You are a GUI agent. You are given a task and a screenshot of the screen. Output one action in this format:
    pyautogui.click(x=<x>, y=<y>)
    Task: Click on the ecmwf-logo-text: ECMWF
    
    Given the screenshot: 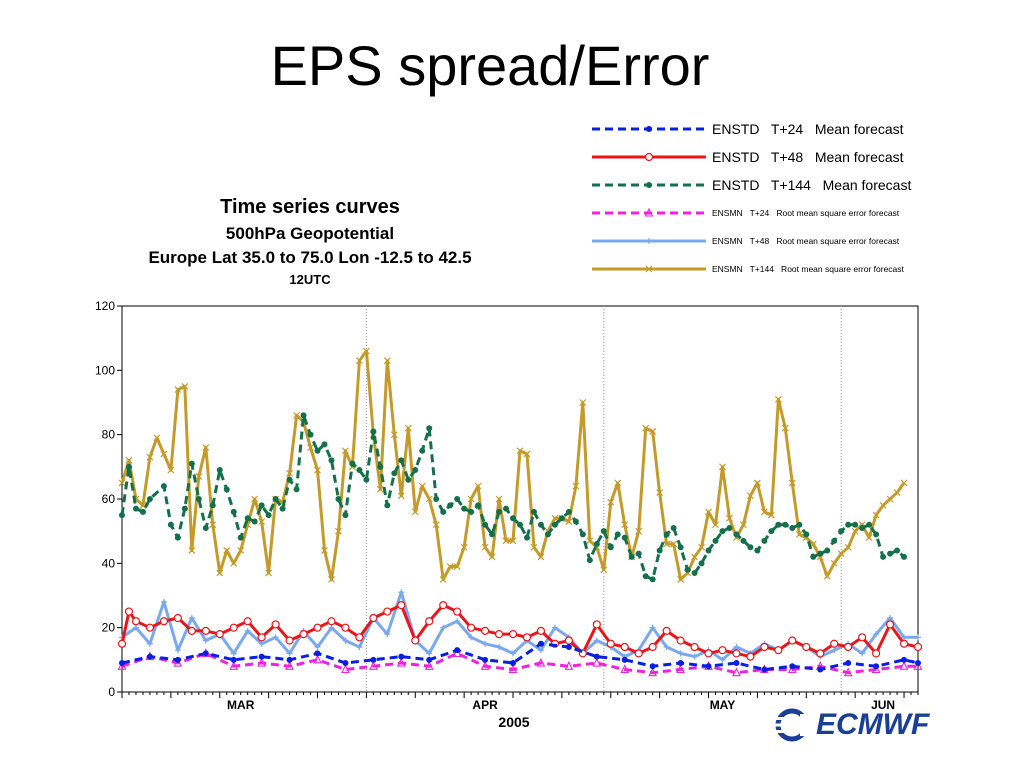 What is the action you would take?
    pyautogui.click(x=873, y=724)
    